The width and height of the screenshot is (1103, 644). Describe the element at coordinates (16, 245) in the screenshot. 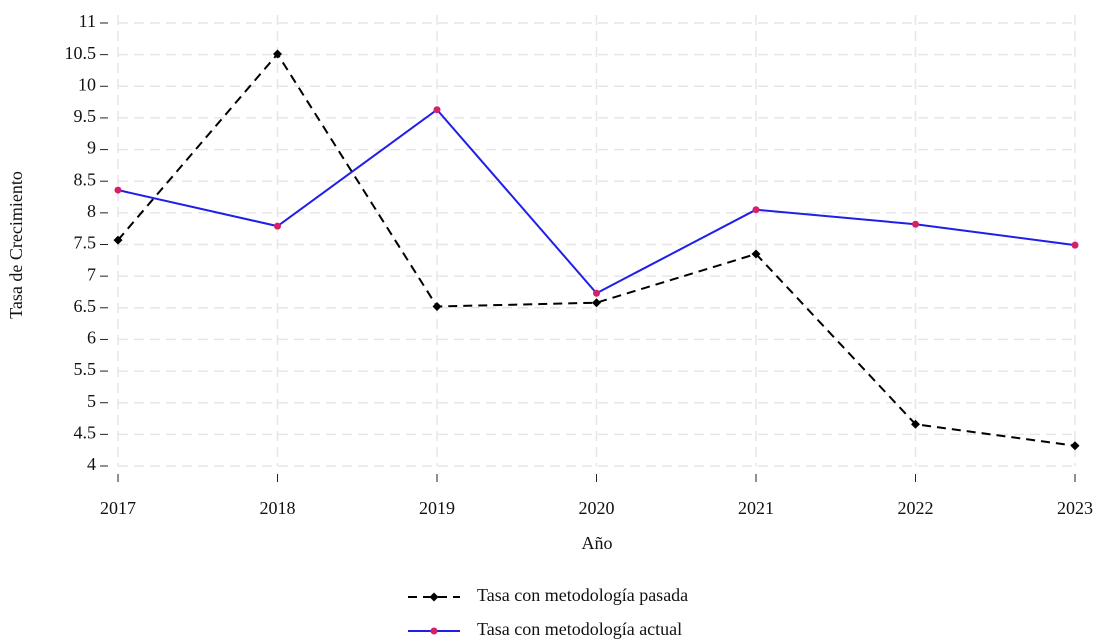

I see `y-axis-label: Tasa de Crecimiento` at that location.